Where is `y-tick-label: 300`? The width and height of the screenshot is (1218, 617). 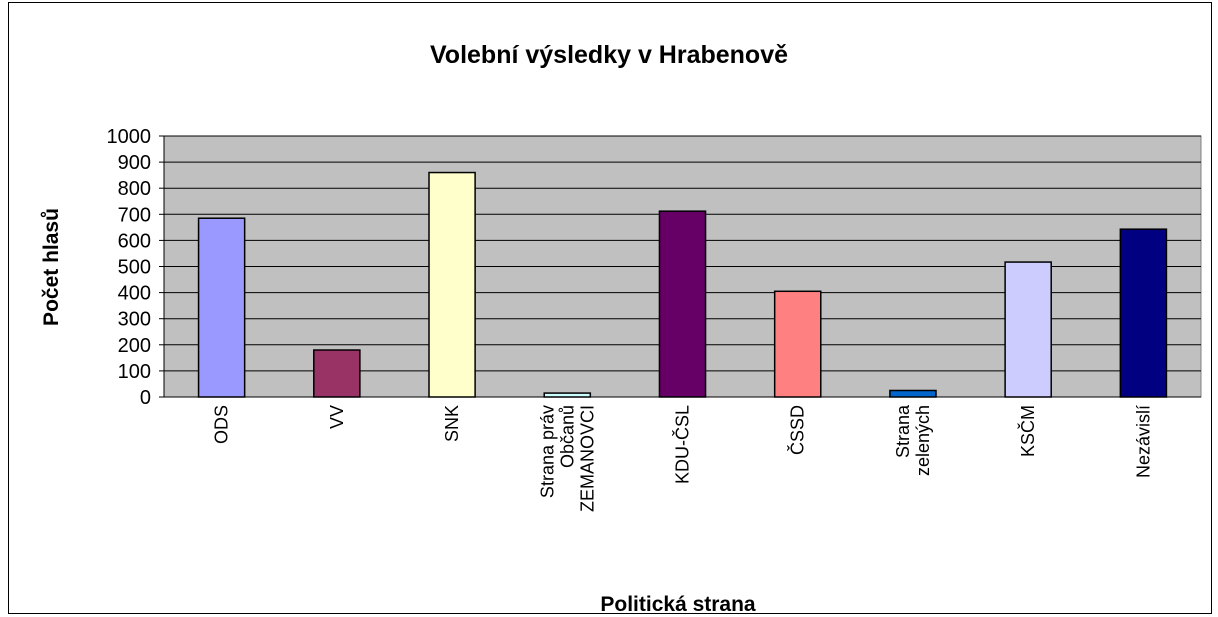 y-tick-label: 300 is located at coordinates (134, 320).